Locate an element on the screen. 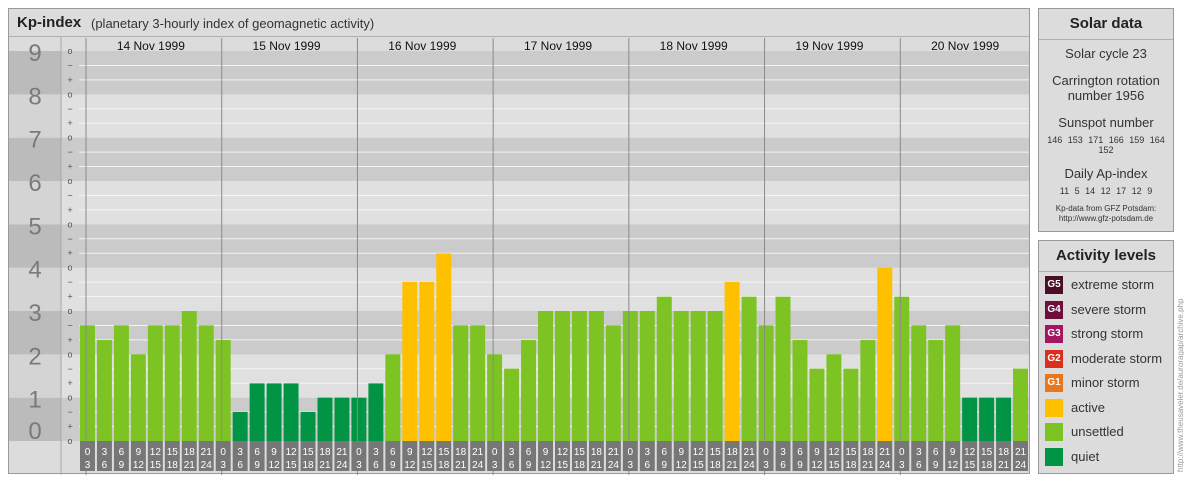  y-tick-label: 3 is located at coordinates (34, 313).